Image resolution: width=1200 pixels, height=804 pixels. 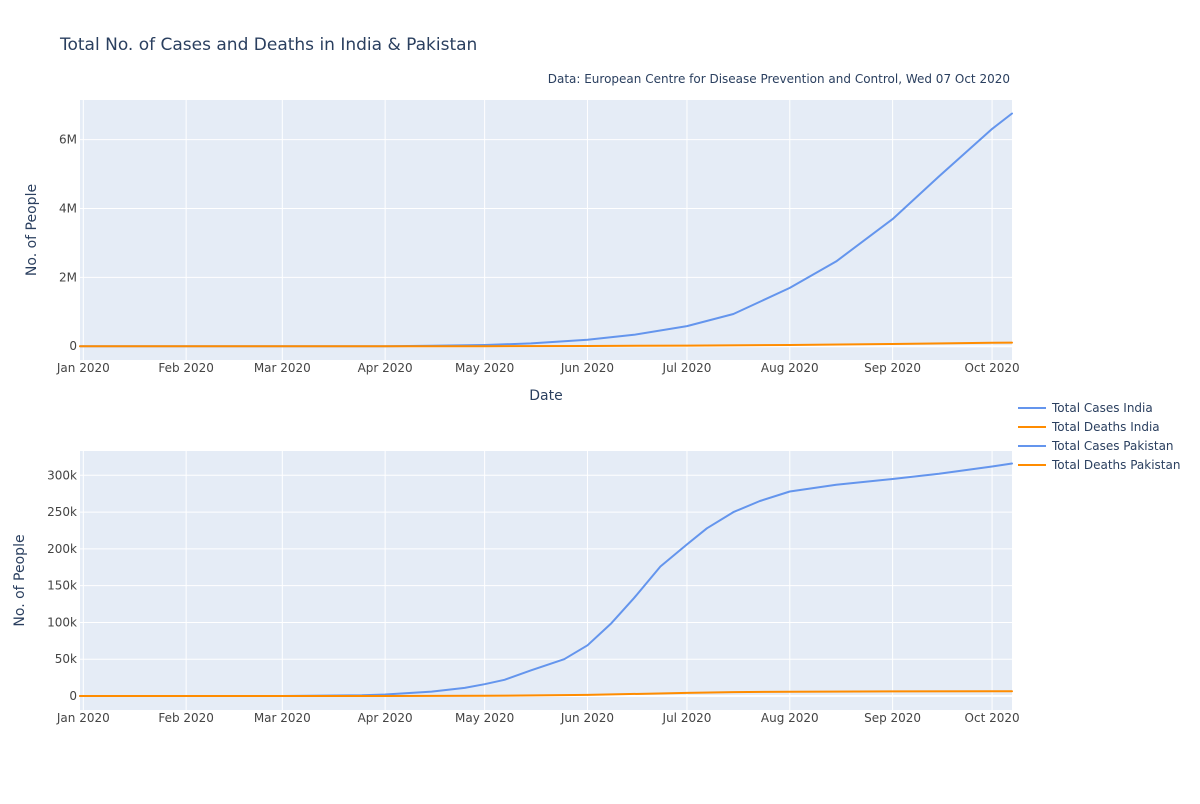 What do you see at coordinates (1102, 408) in the screenshot?
I see `legend-entry: Total Cases India` at bounding box center [1102, 408].